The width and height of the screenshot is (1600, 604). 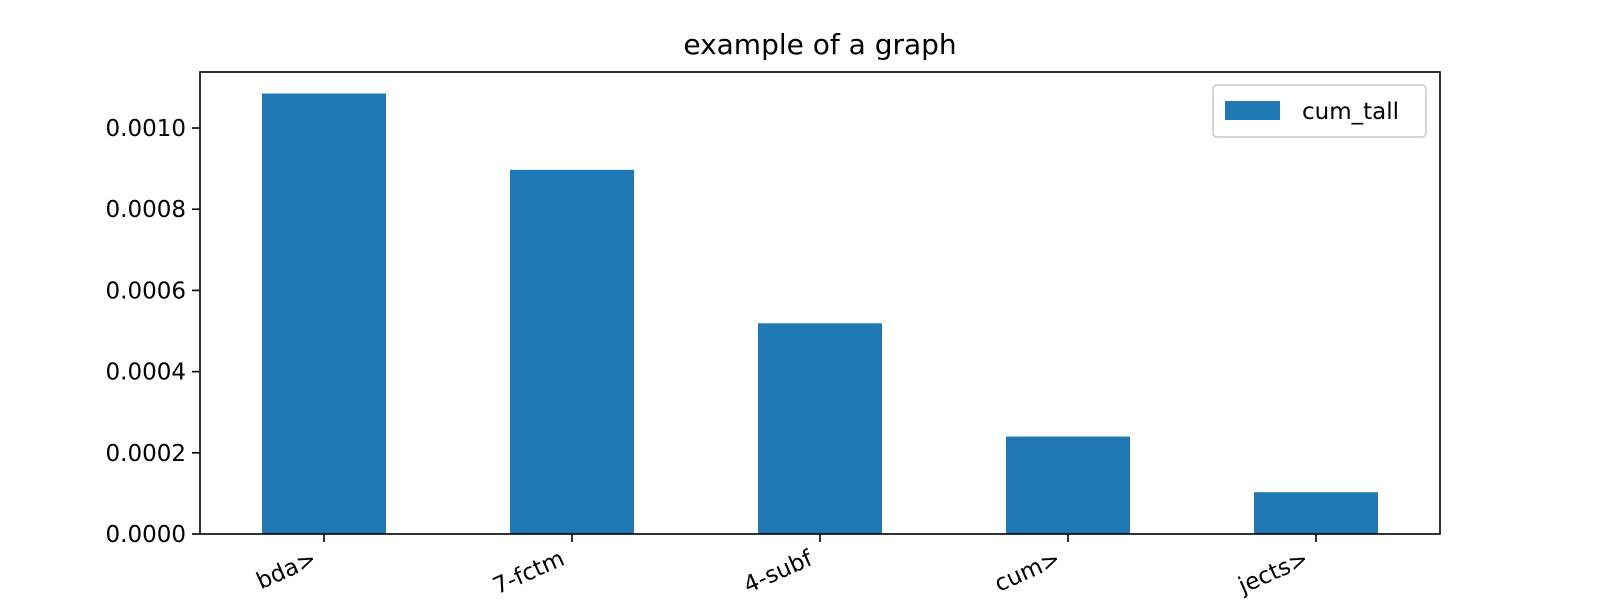 I want to click on legend-box, so click(x=1319, y=111).